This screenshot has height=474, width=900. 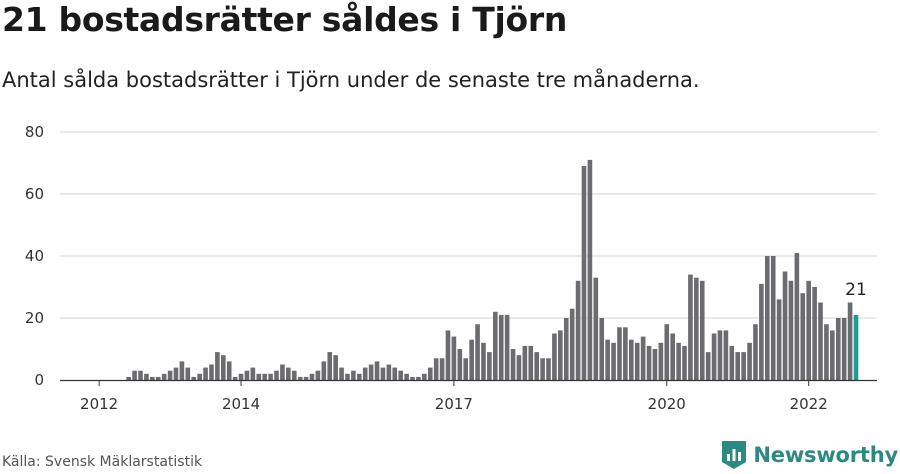 What do you see at coordinates (102, 462) in the screenshot?
I see `source-note: Källa: Svensk Mäklarstatistik` at bounding box center [102, 462].